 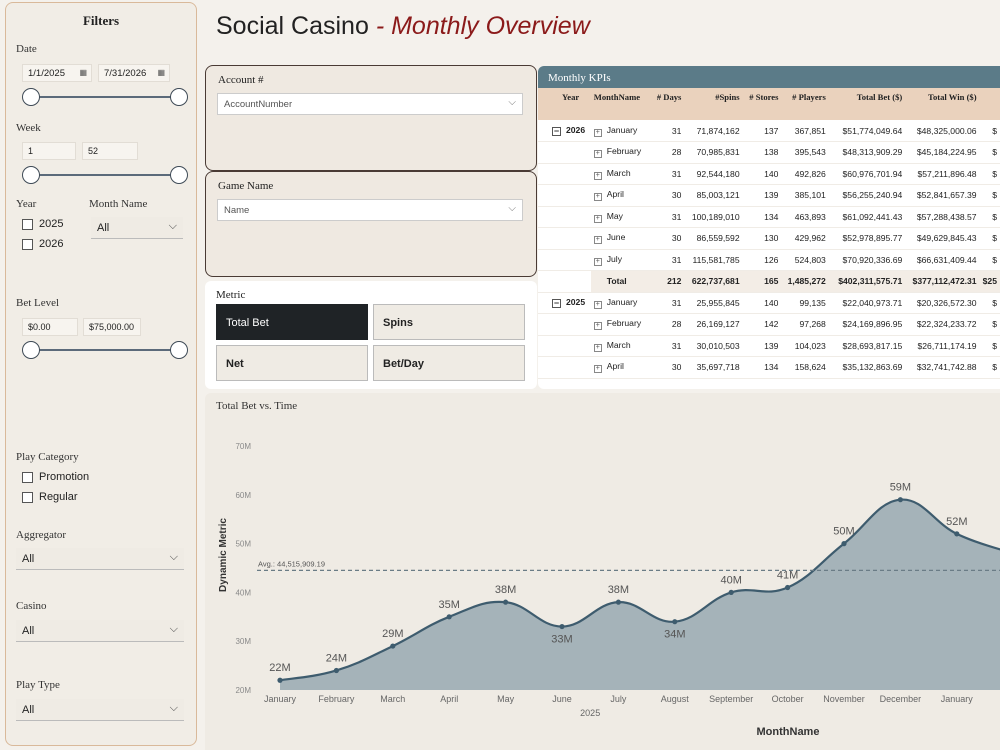 What do you see at coordinates (621, 238) in the screenshot?
I see `month-cell: + June` at bounding box center [621, 238].